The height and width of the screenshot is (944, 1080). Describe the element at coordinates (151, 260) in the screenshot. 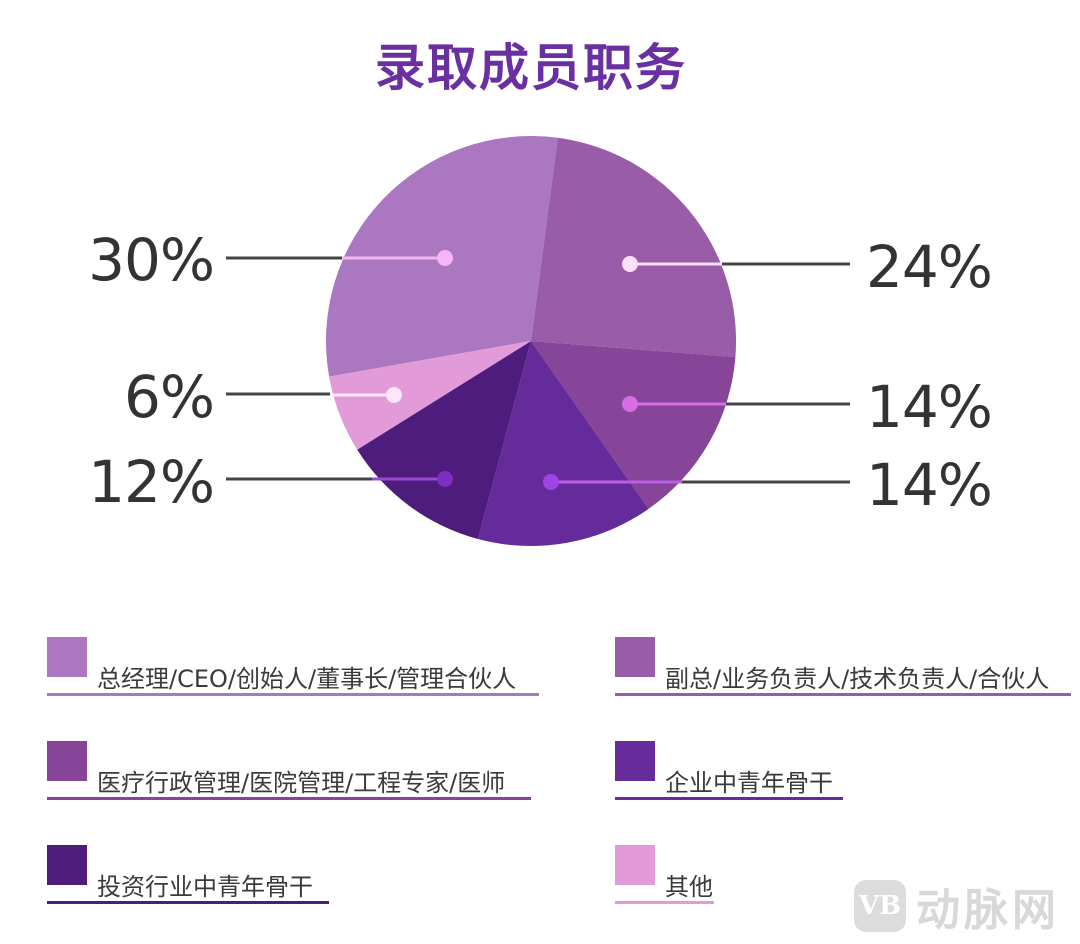

I see `label-30-percent: 30%` at that location.